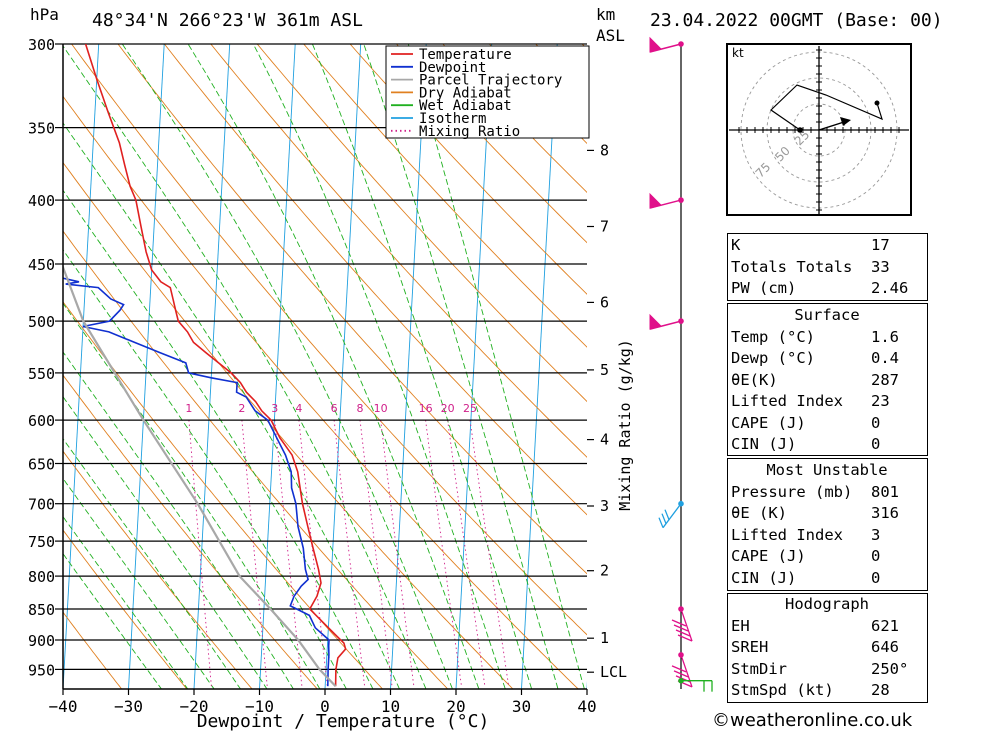  What do you see at coordinates (625, 425) in the screenshot?
I see `mixing-ratio-axis-label: Mixing Ratio (g/kg)` at bounding box center [625, 425].